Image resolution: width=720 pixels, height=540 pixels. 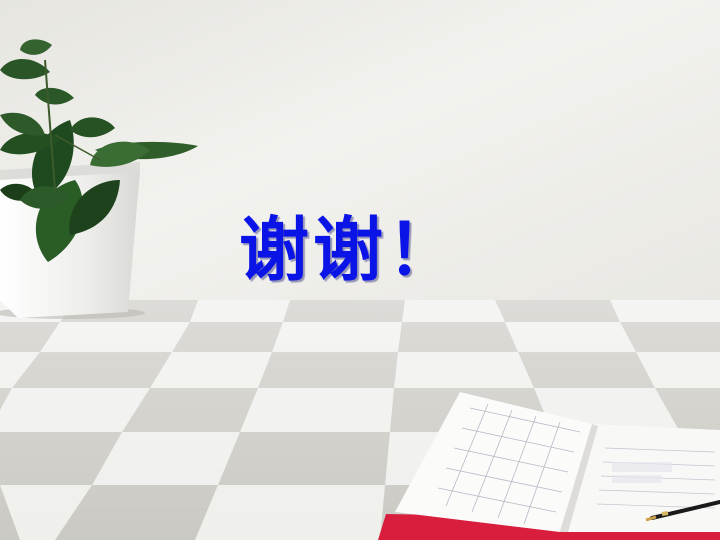 I want to click on pen, so click(x=682, y=511).